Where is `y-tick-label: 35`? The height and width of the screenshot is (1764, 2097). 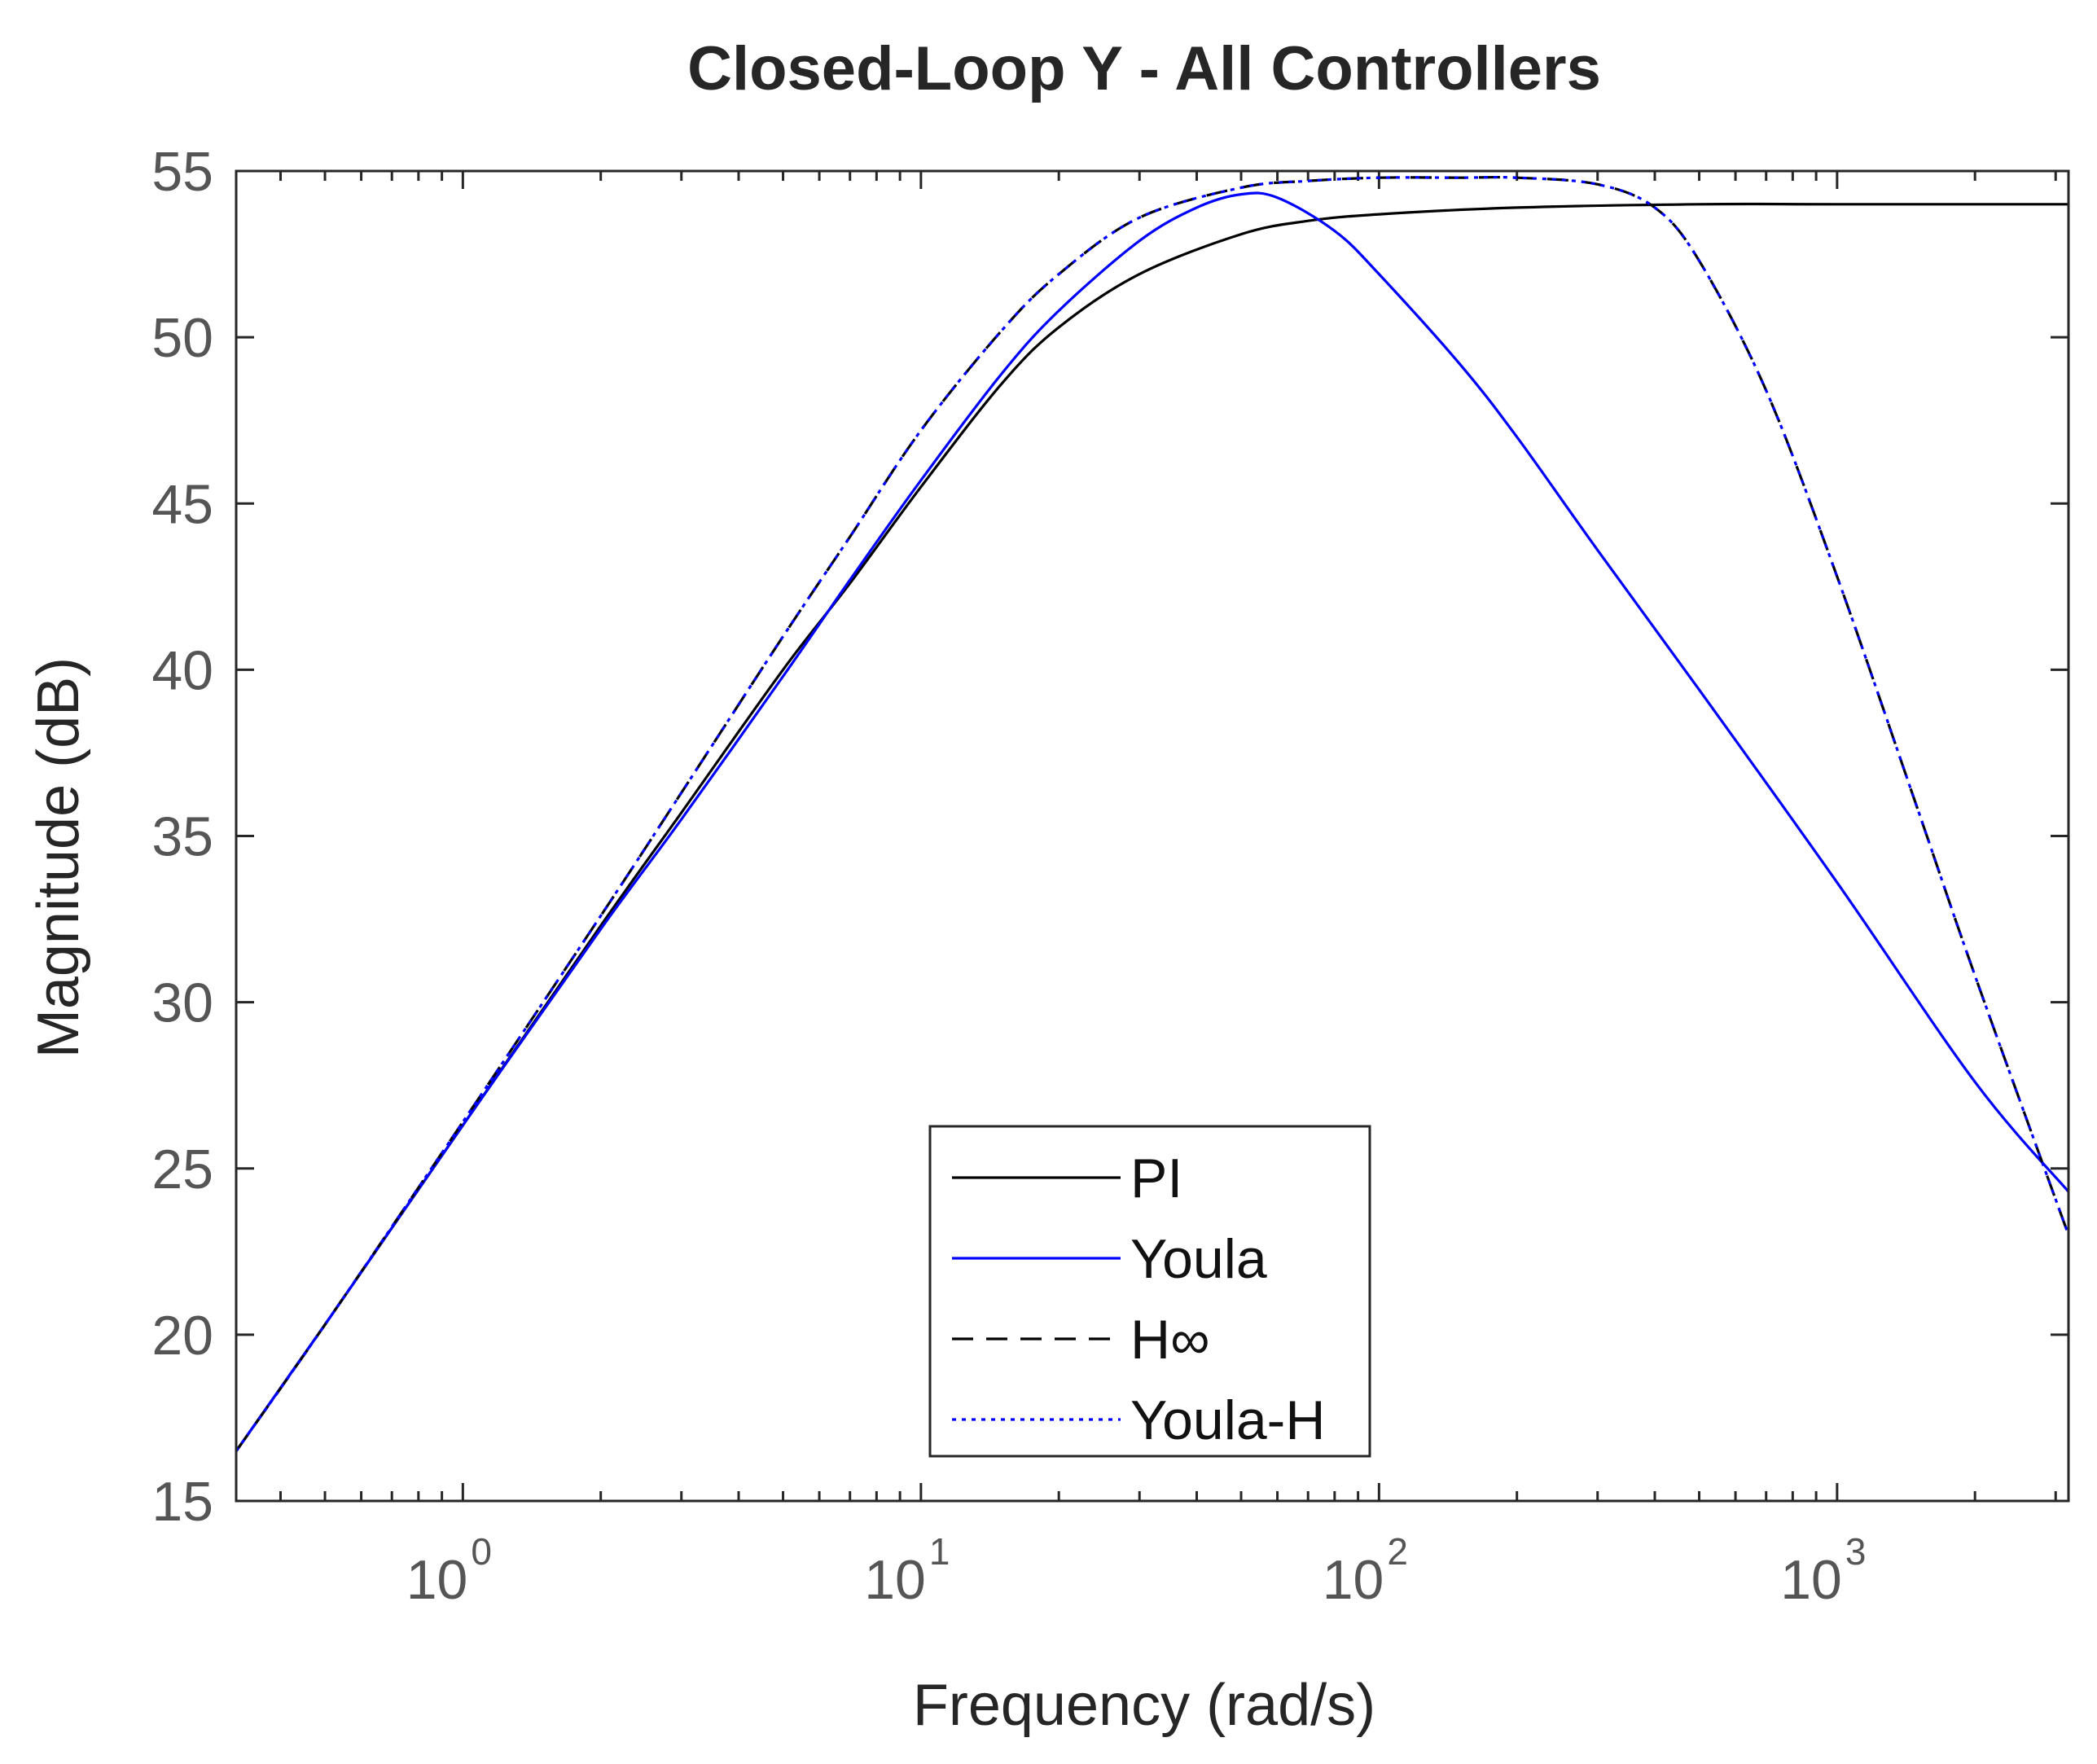
y-tick-label: 35 is located at coordinates (182, 837).